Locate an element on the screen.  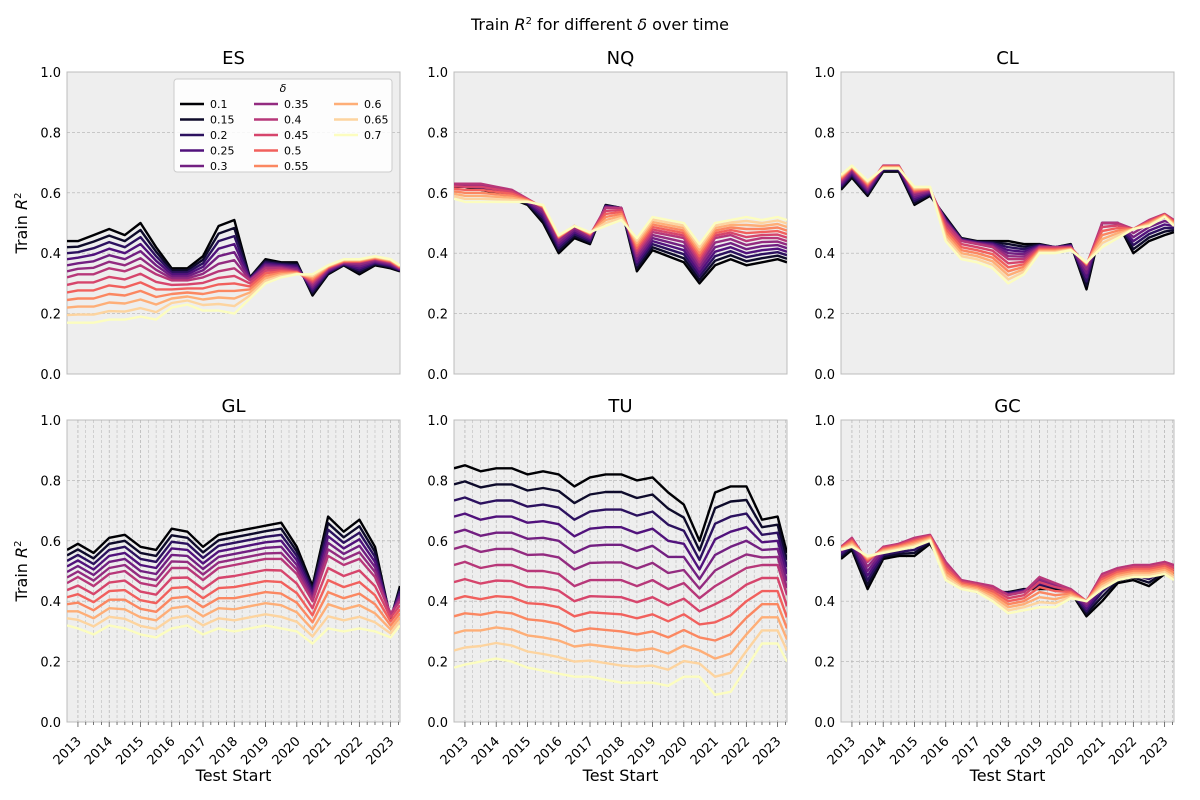
panel-title: CL is located at coordinates (1007, 58).